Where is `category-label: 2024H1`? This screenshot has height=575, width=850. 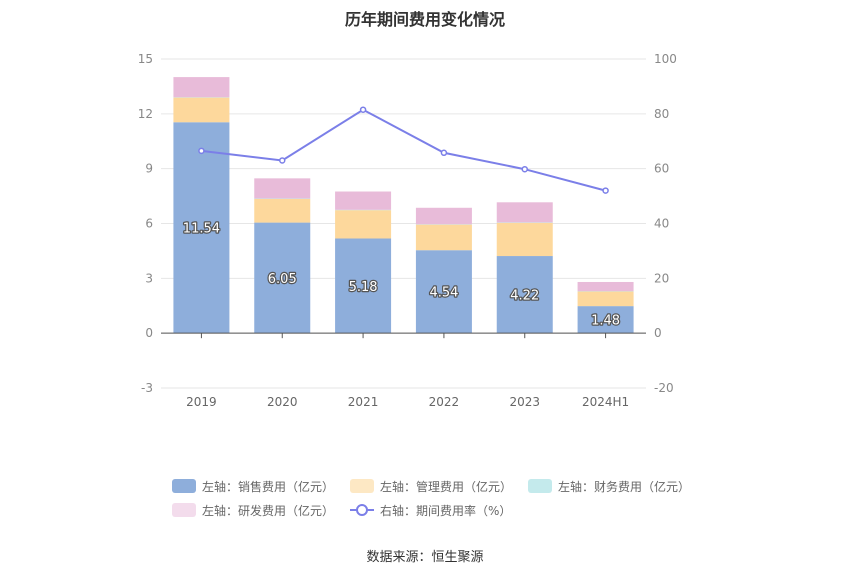 category-label: 2024H1 is located at coordinates (605, 402).